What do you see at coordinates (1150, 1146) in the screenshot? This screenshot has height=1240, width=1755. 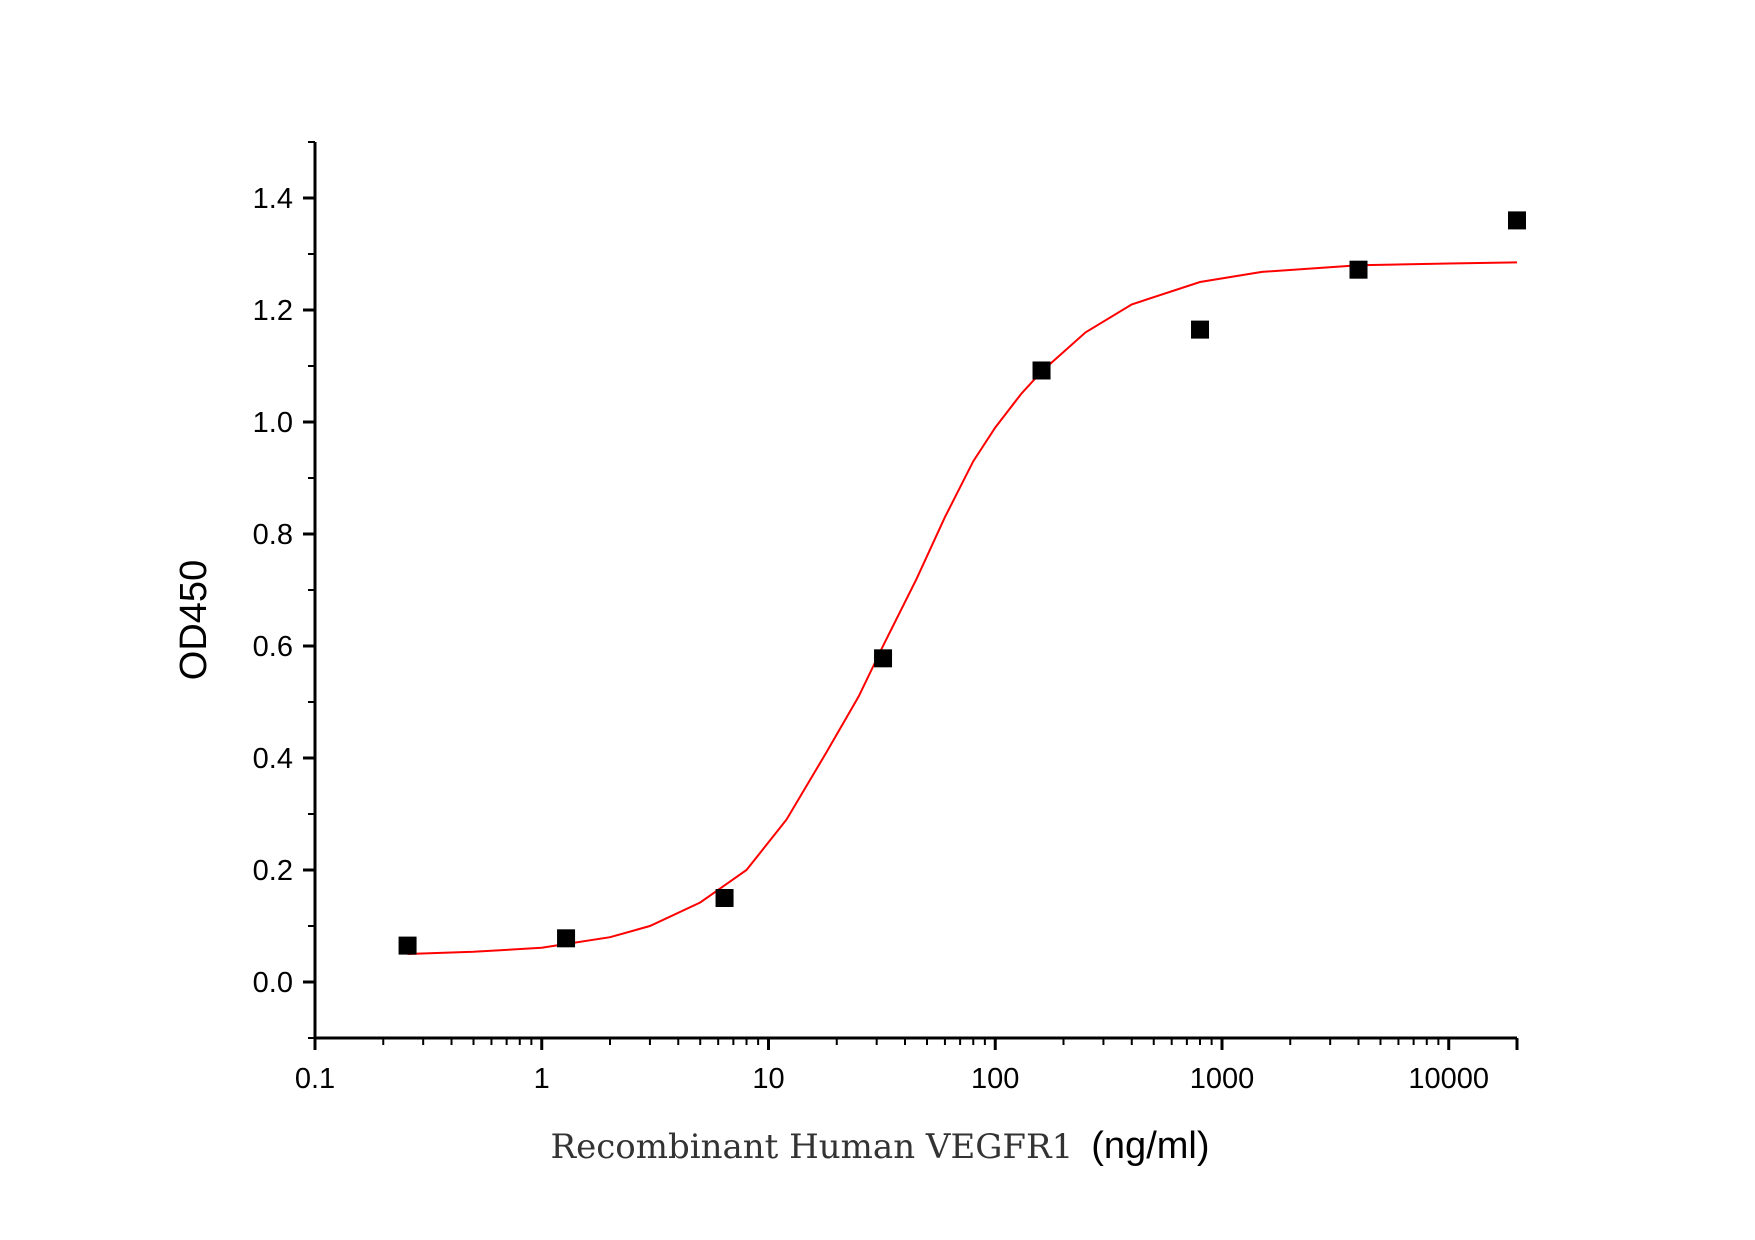 I see `x-axis-label-unit: (ng/ml)` at bounding box center [1150, 1146].